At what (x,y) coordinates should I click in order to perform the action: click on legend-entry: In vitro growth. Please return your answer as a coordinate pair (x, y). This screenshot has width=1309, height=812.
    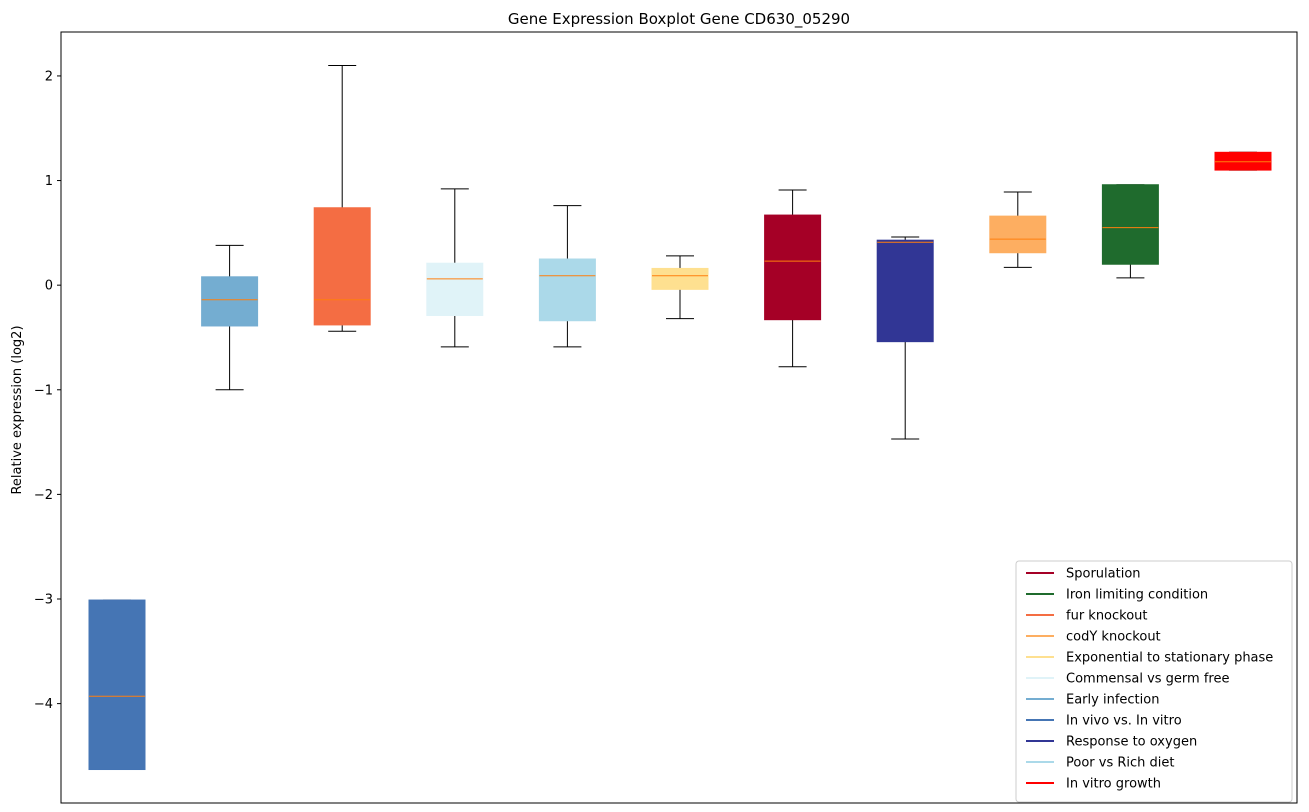
    Looking at the image, I should click on (1093, 784).